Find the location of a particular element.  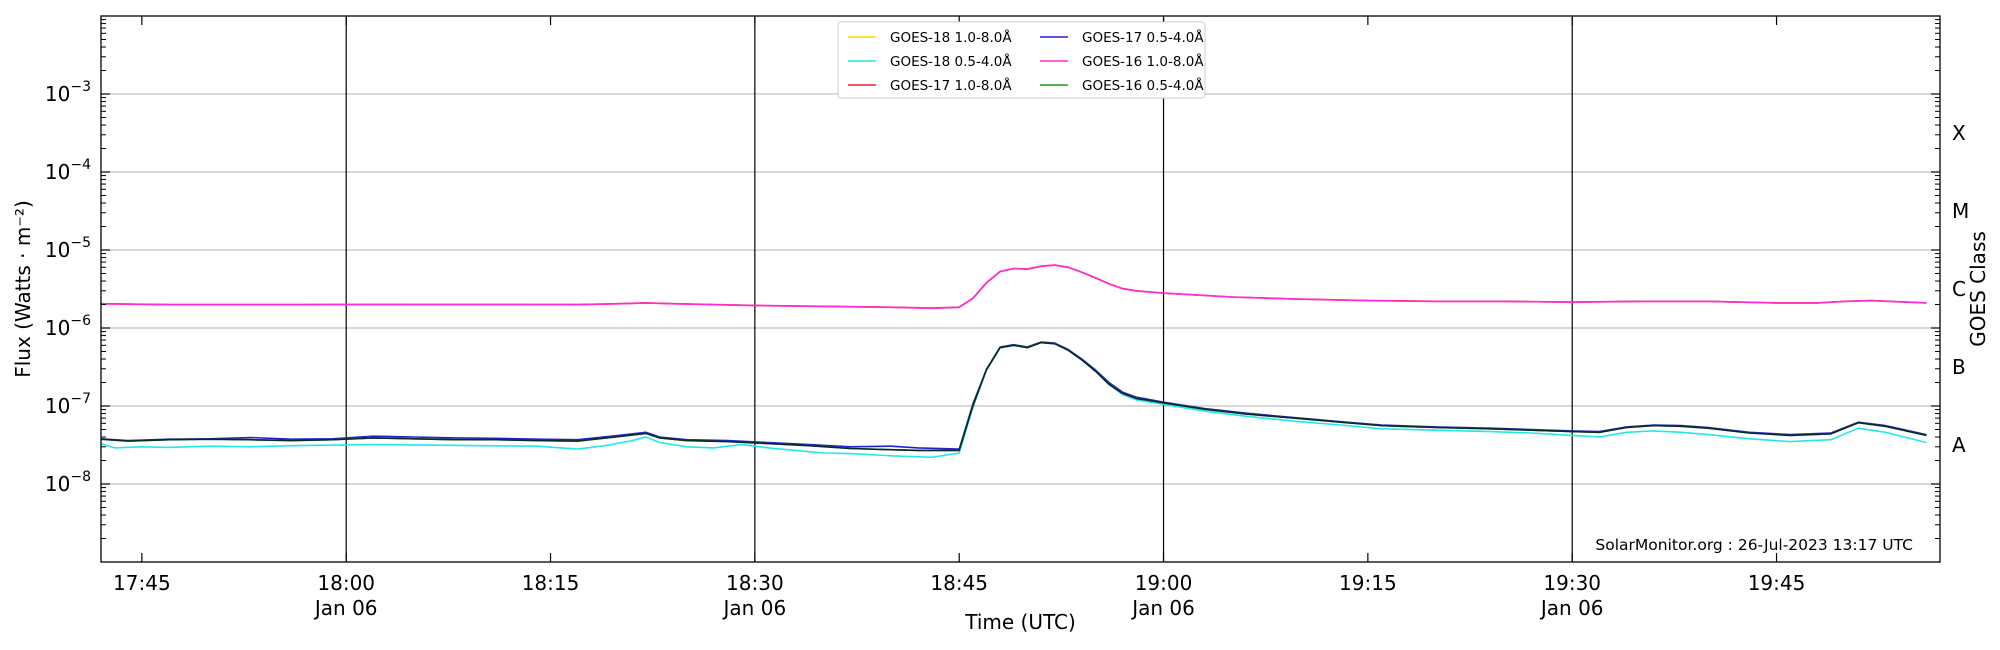

x-tick-label-5: 19:00 is located at coordinates (1164, 583).